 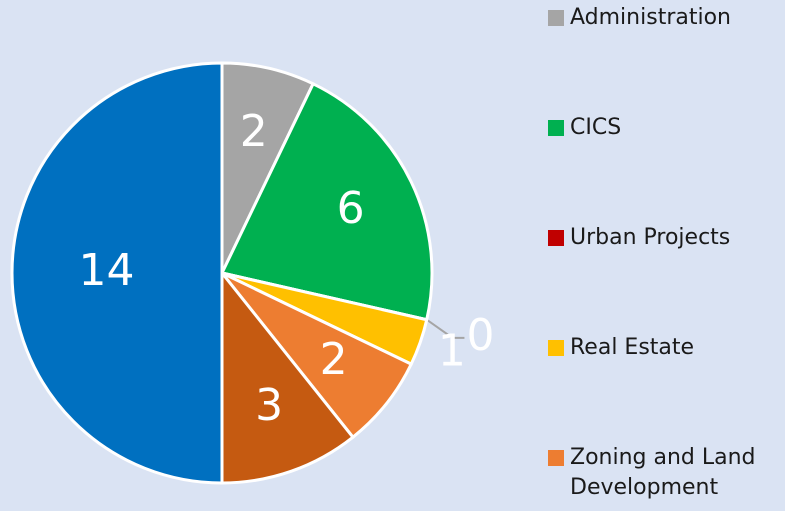 I want to click on legend-label: Zoning and Land Development, so click(x=663, y=472).